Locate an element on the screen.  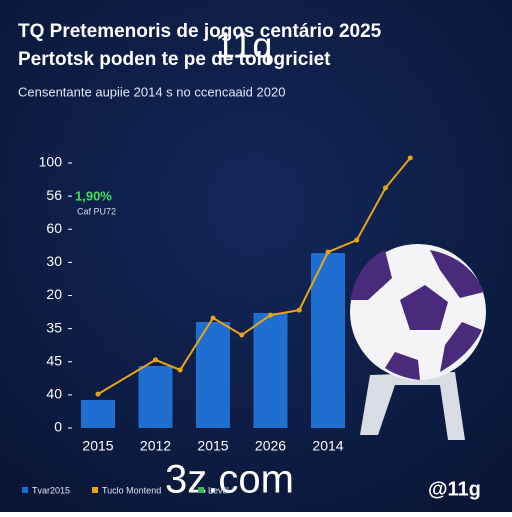
annotation: 1,90% is located at coordinates (93, 195).